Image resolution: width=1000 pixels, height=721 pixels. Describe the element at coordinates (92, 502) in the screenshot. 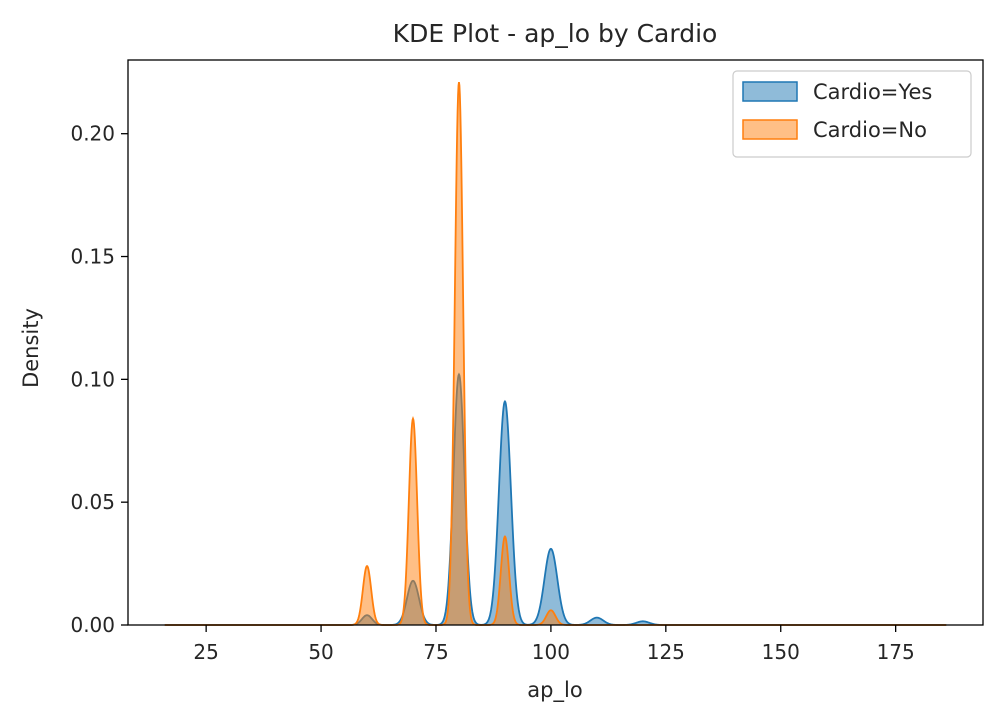

I see `y-tick-label: 0.05` at that location.